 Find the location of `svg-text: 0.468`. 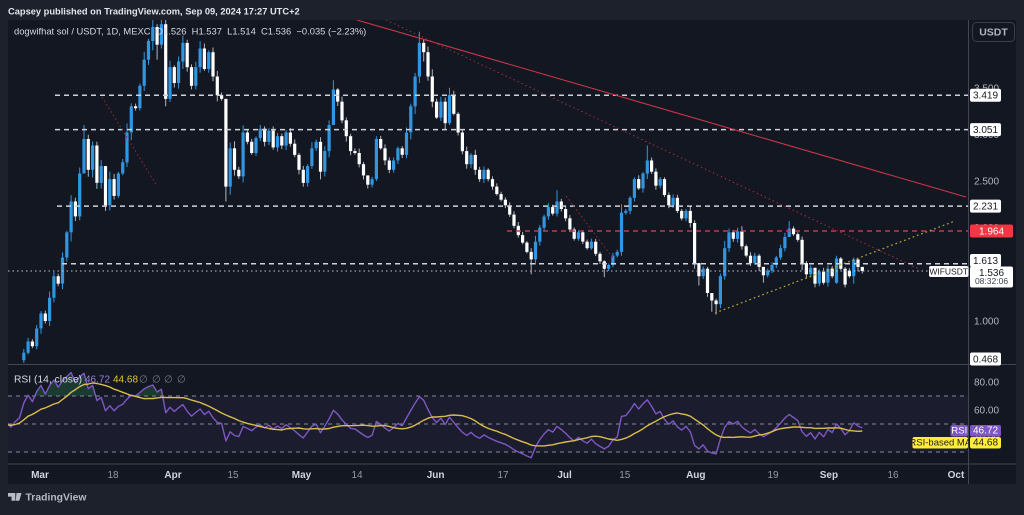

svg-text: 0.468 is located at coordinates (985, 360).